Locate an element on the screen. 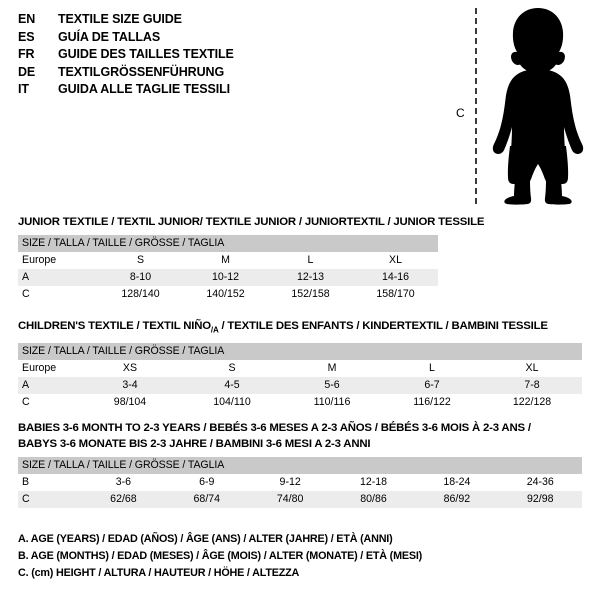 The width and height of the screenshot is (600, 600). language-title: GUIDE DES TAILLES TEXTILE is located at coordinates (146, 54).